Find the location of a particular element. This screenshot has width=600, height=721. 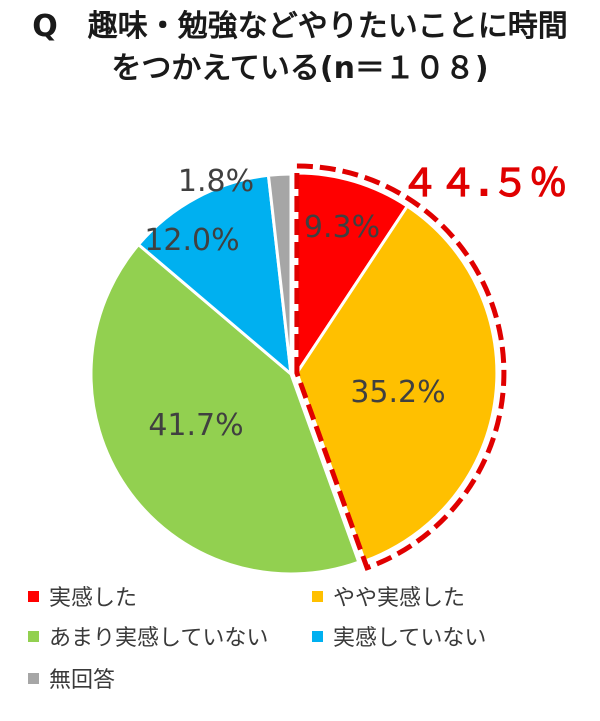

data-label-1: 35.2% is located at coordinates (397, 392).